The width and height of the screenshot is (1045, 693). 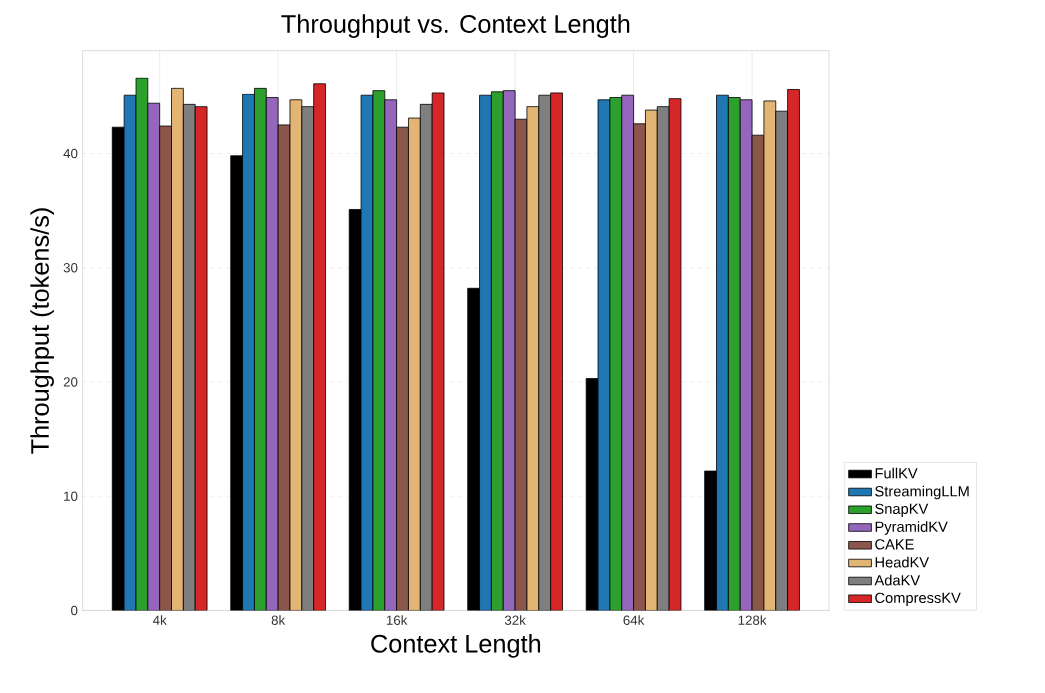 What do you see at coordinates (397, 620) in the screenshot?
I see `x-tick-label: 16k` at bounding box center [397, 620].